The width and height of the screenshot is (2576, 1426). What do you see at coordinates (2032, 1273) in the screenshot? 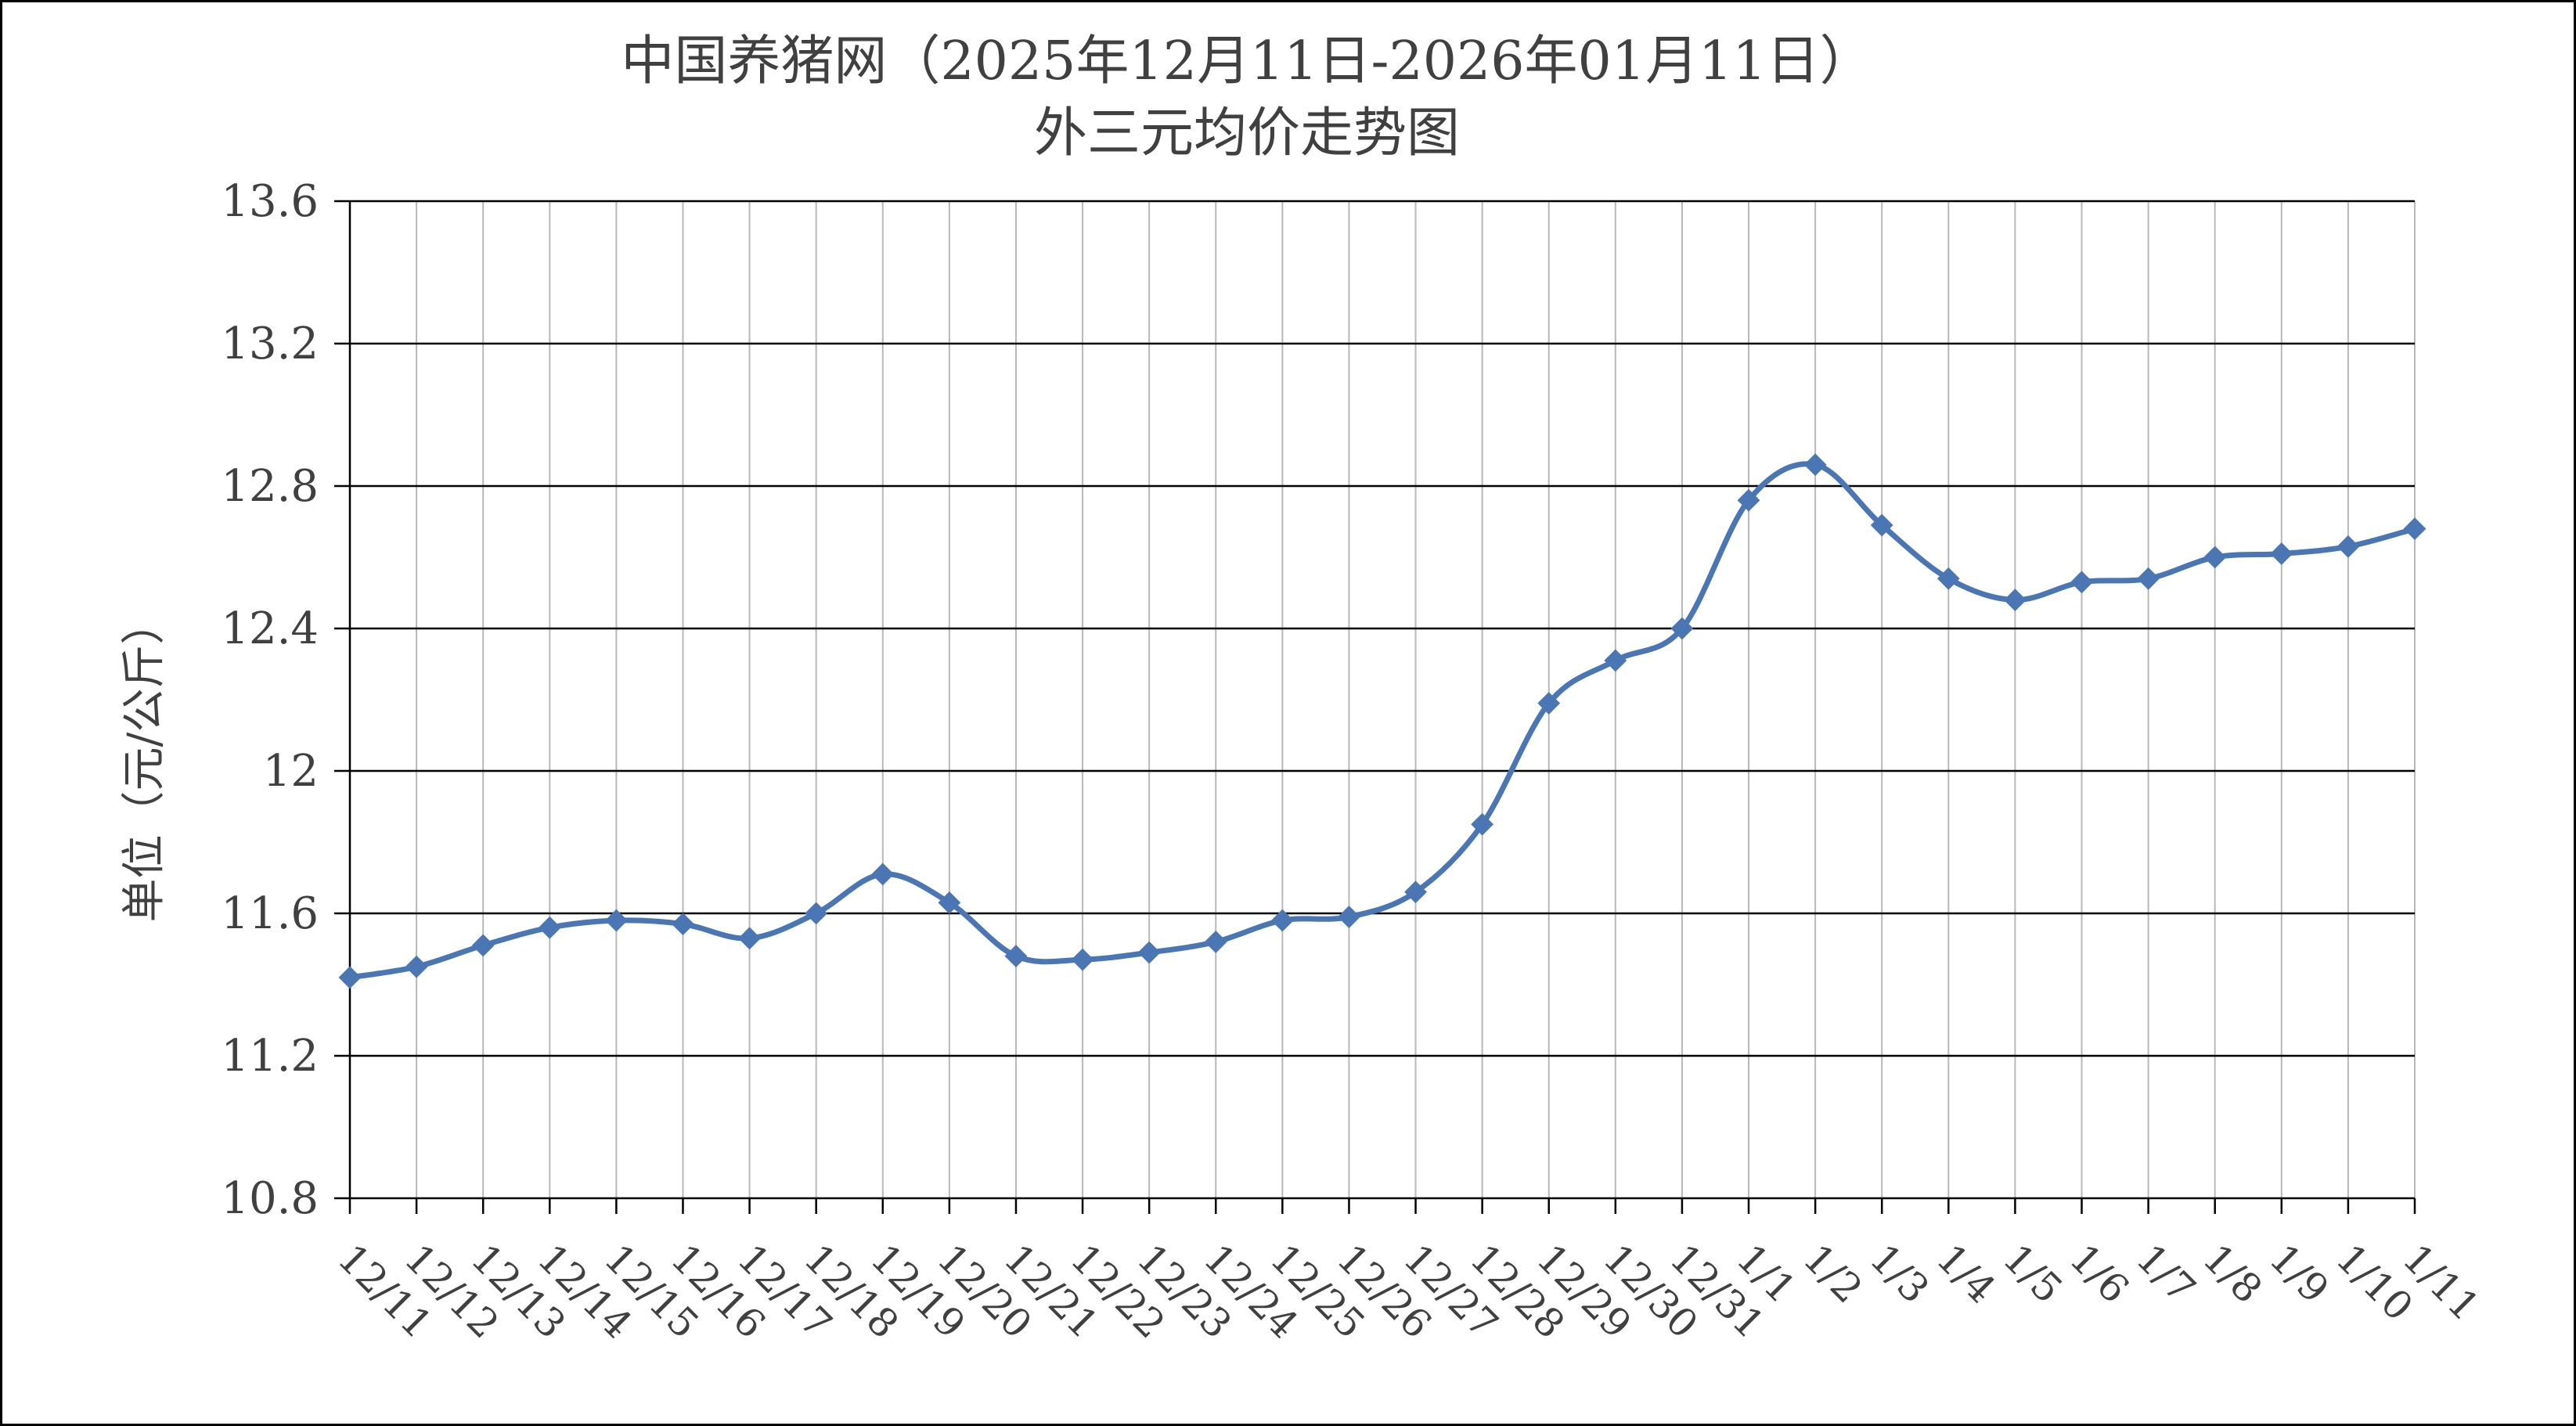
I see `x-tick-label: 1/5` at bounding box center [2032, 1273].